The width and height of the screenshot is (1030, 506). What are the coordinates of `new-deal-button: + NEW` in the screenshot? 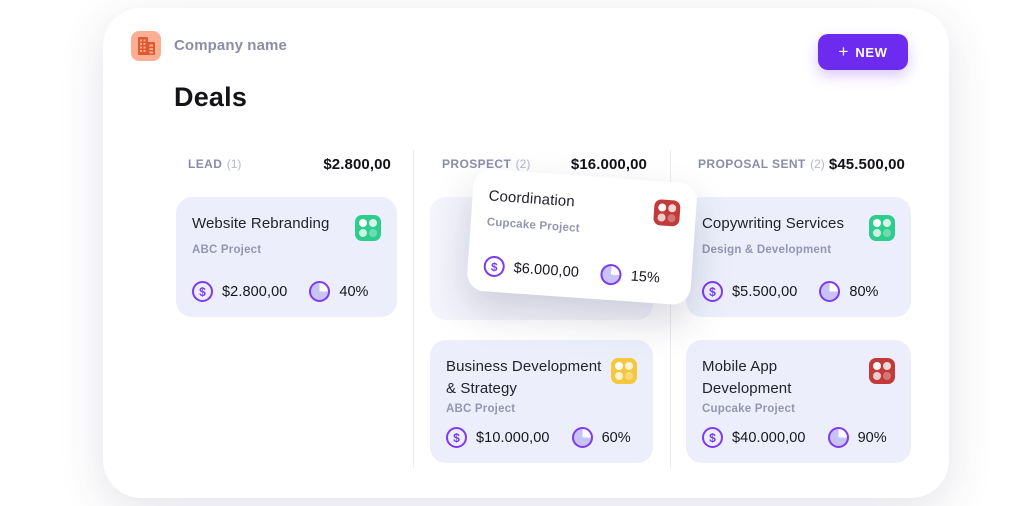 It's located at (863, 52).